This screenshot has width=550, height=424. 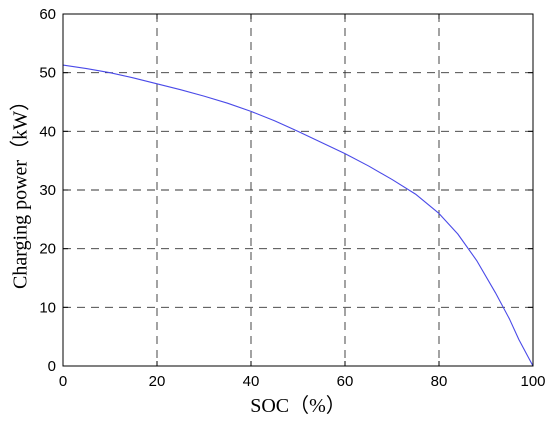 What do you see at coordinates (20, 190) in the screenshot?
I see `y-axis-title: Charging power（kW）` at bounding box center [20, 190].